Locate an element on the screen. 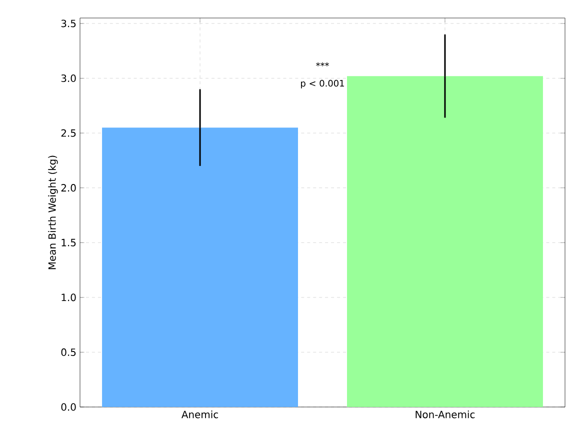 Image resolution: width=578 pixels, height=435 pixels. y-tick-label: 0.0 is located at coordinates (68, 407).